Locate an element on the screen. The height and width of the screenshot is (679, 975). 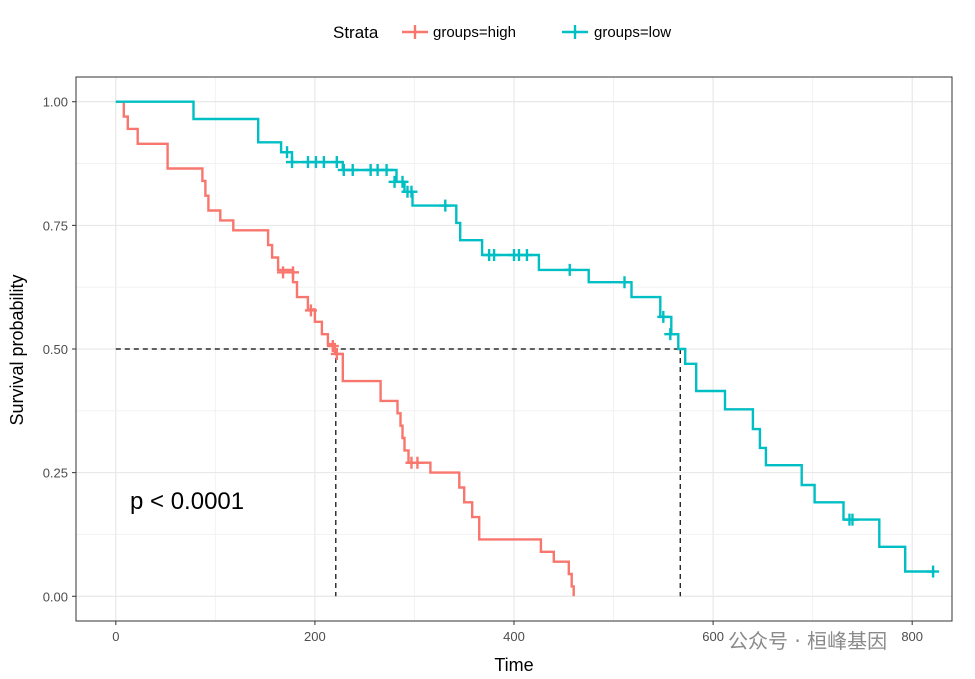
x-axis-ticks: 0 200 400 600 800 is located at coordinates (517, 632).